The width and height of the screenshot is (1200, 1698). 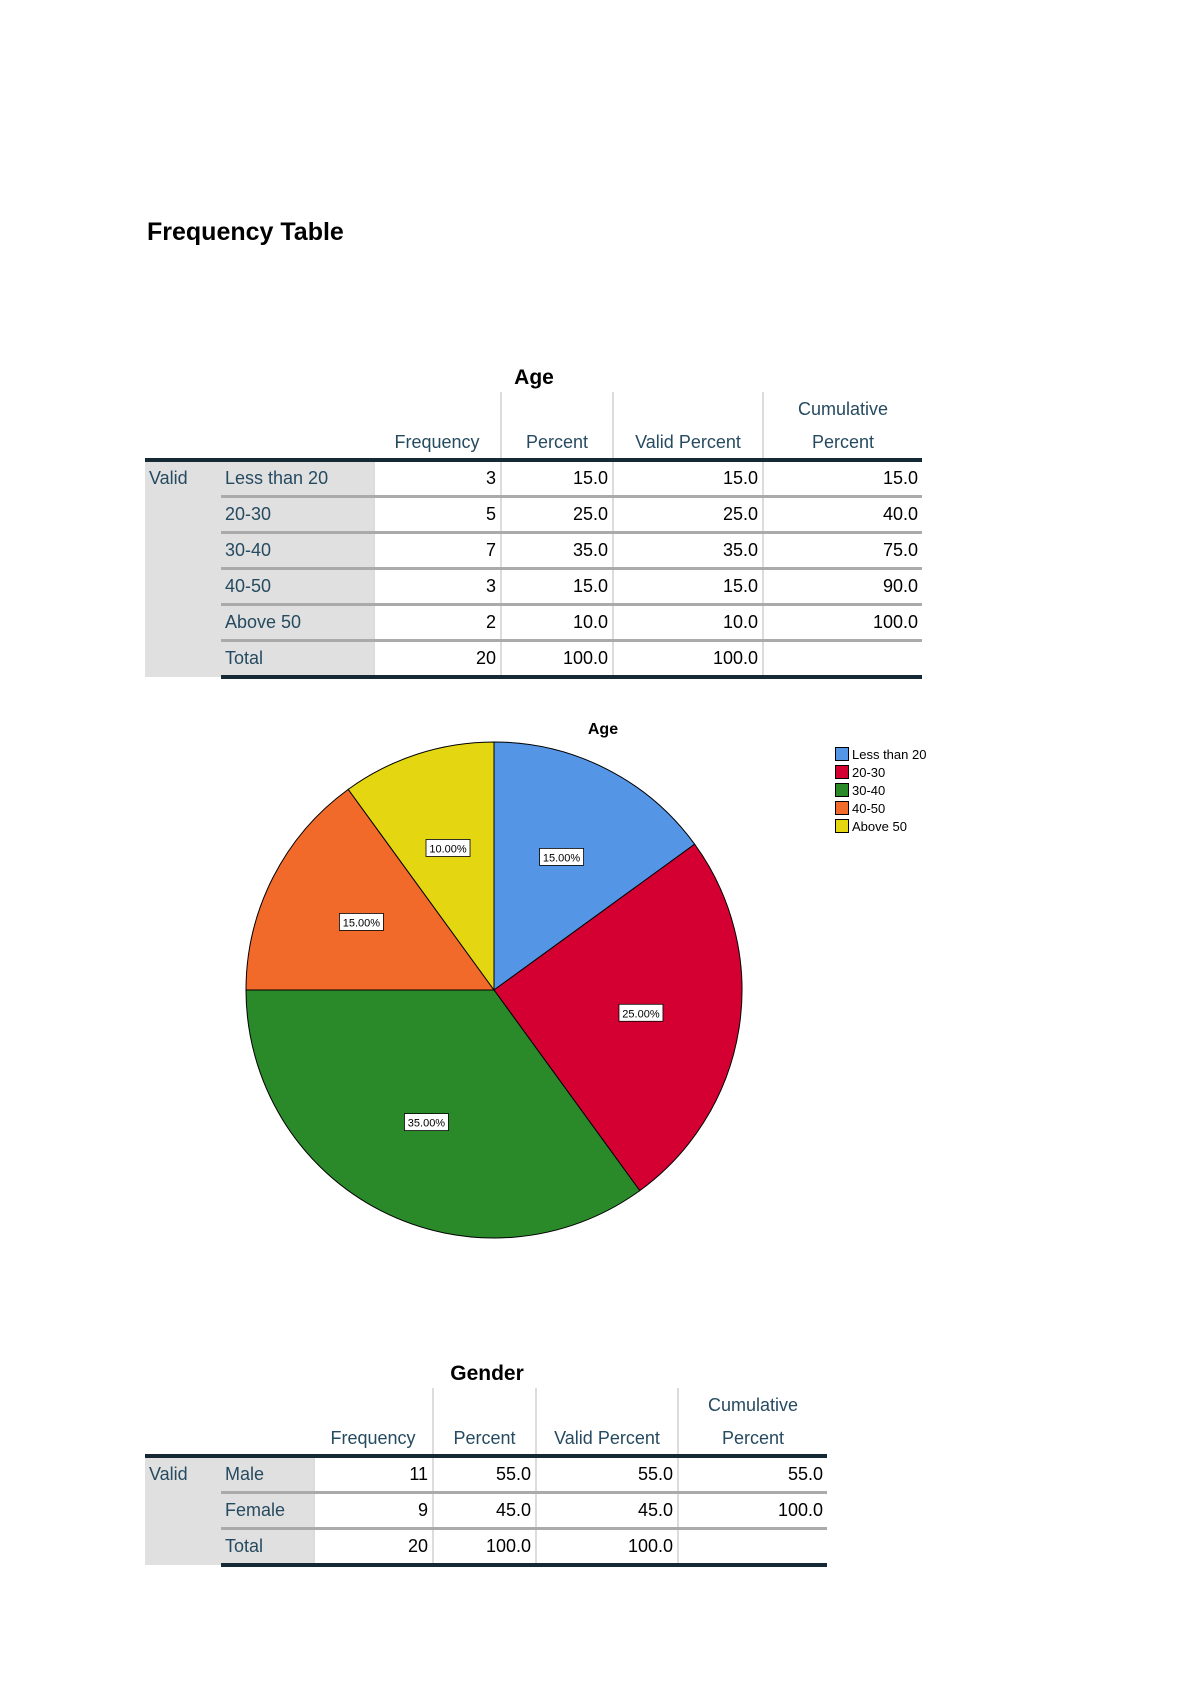 I want to click on row-label: 30-40, so click(x=297, y=551).